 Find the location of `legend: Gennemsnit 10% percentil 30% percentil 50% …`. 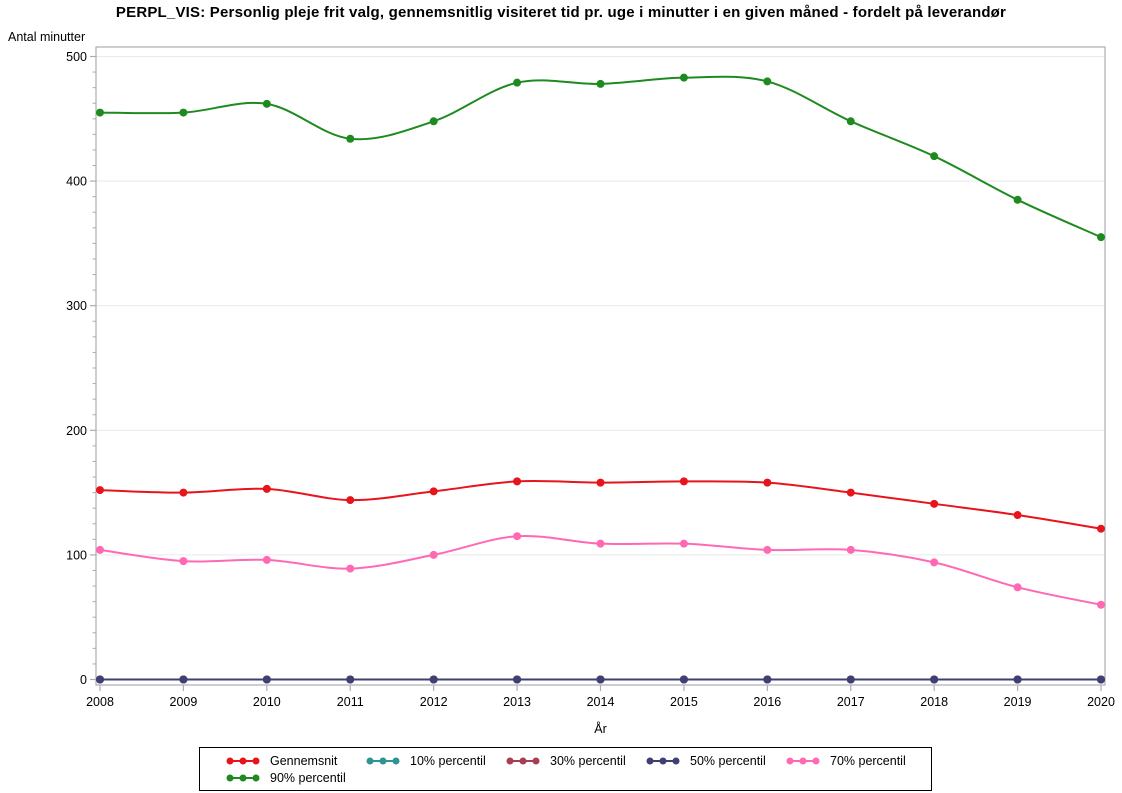

legend: Gennemsnit 10% percentil 30% percentil 50% … is located at coordinates (565, 769).